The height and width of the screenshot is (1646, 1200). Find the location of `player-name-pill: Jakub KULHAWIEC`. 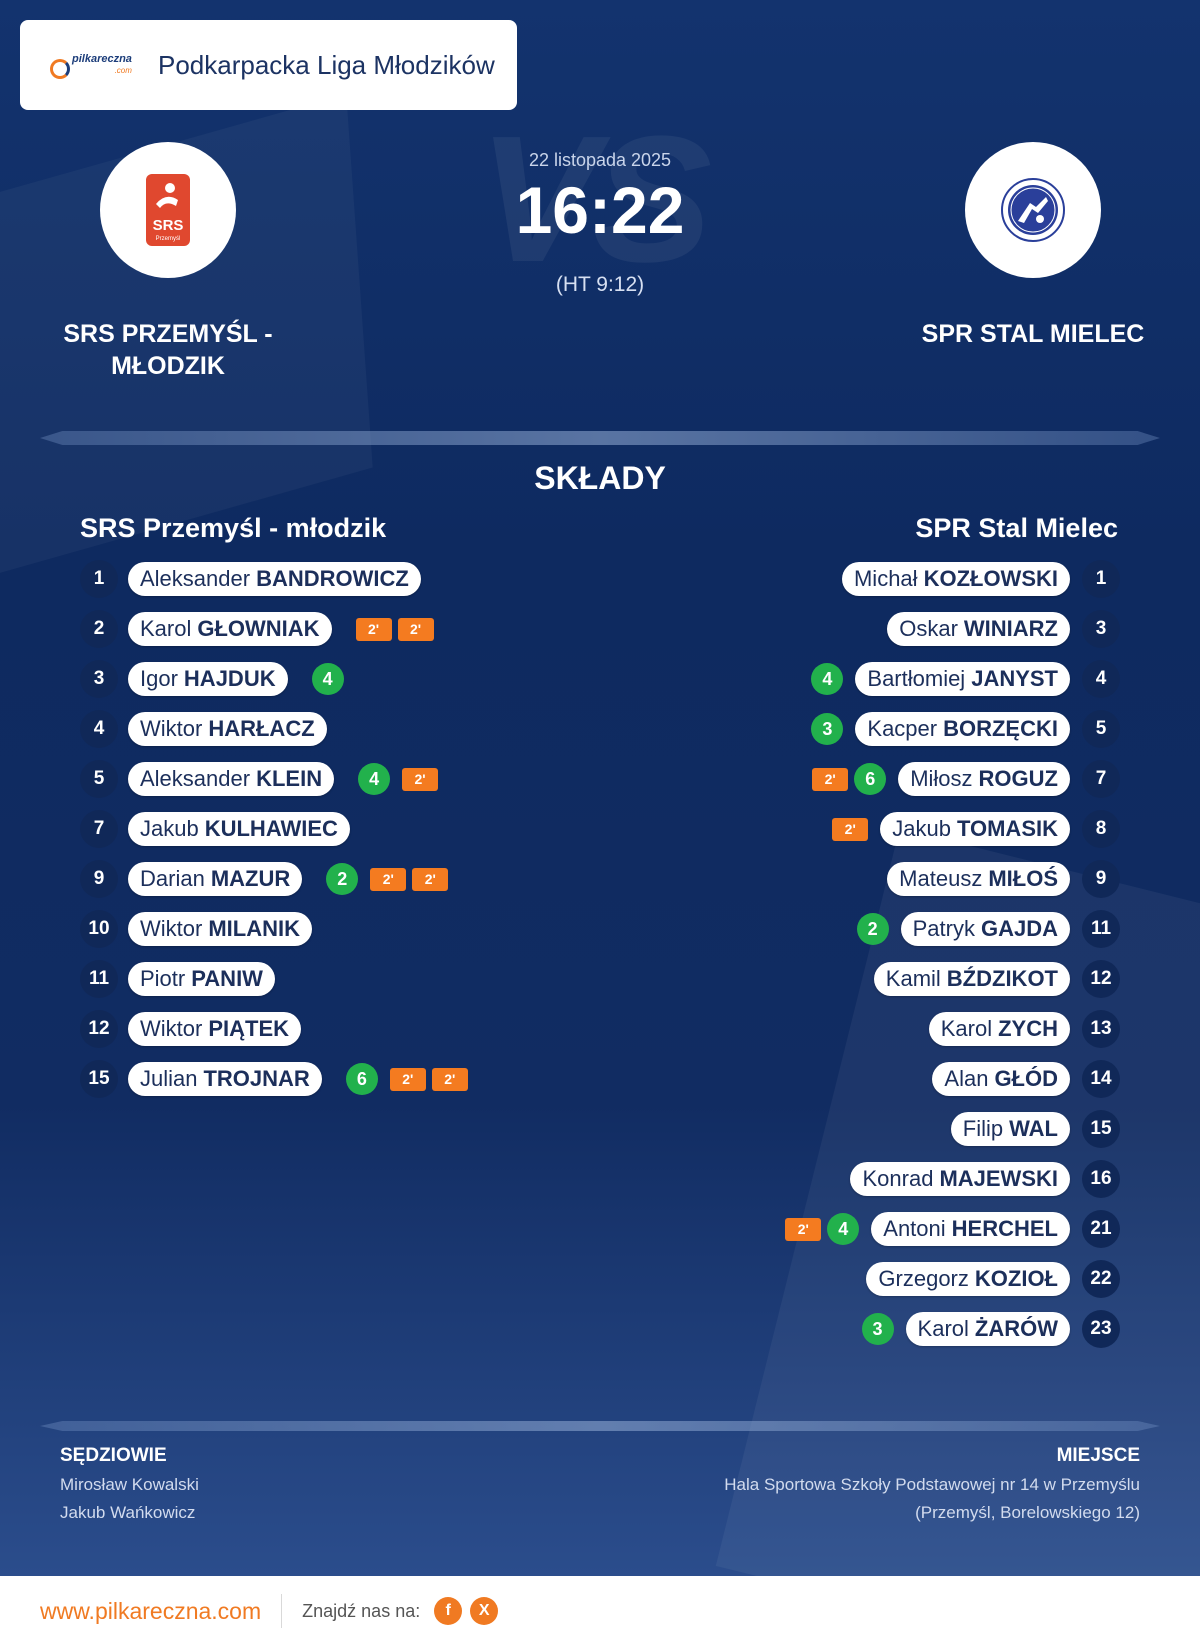

player-name-pill: Jakub KULHAWIEC is located at coordinates (239, 829).